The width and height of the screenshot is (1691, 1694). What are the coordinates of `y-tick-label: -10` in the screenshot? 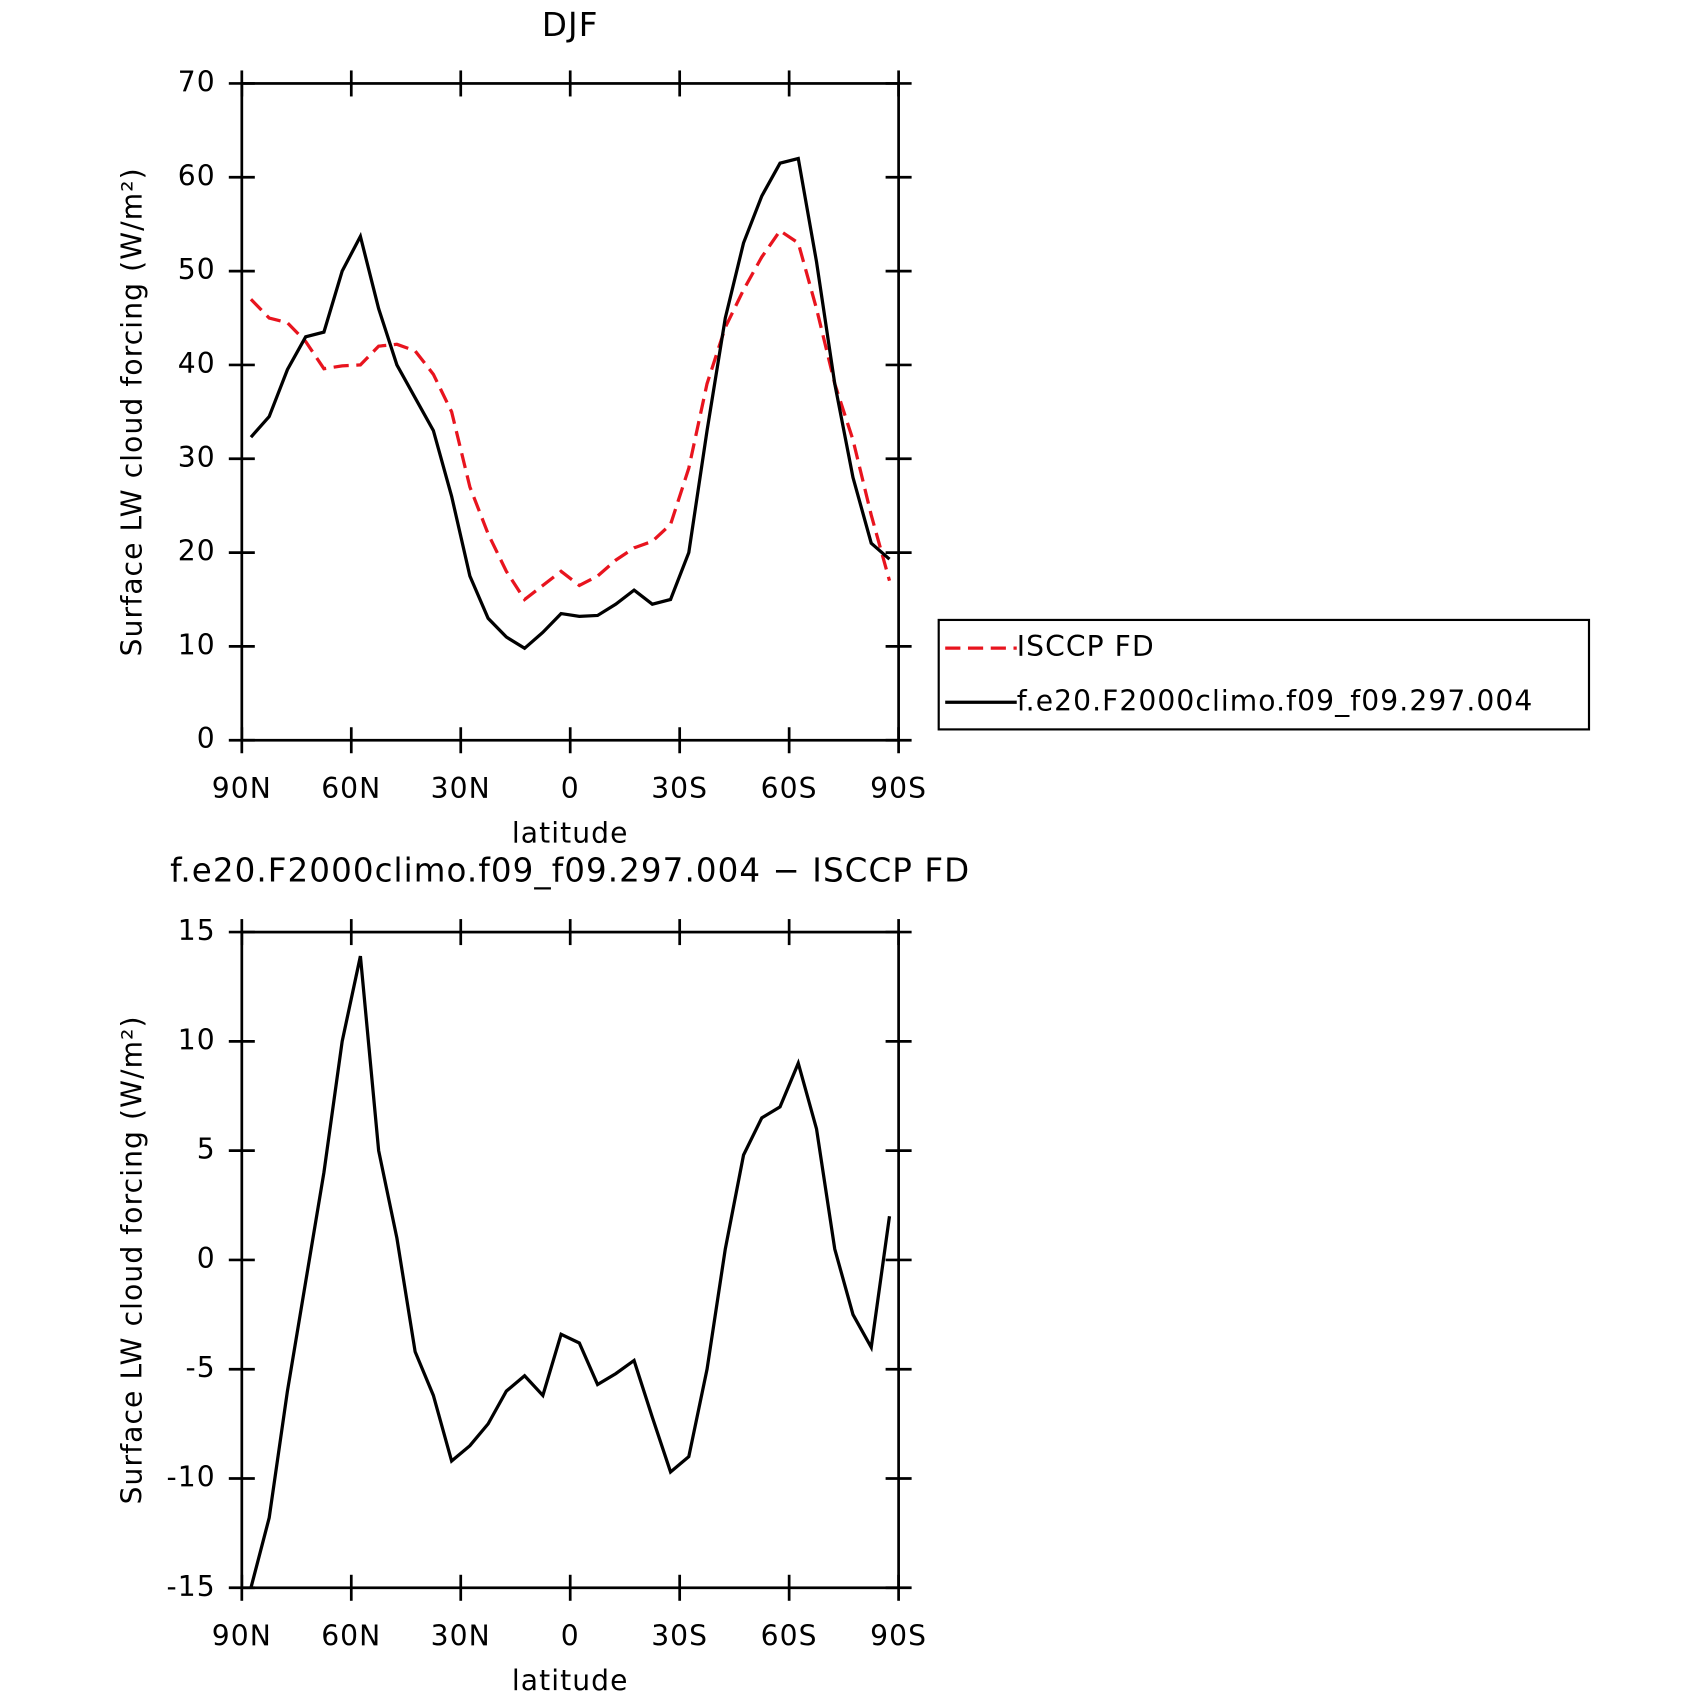 It's located at (191, 1477).